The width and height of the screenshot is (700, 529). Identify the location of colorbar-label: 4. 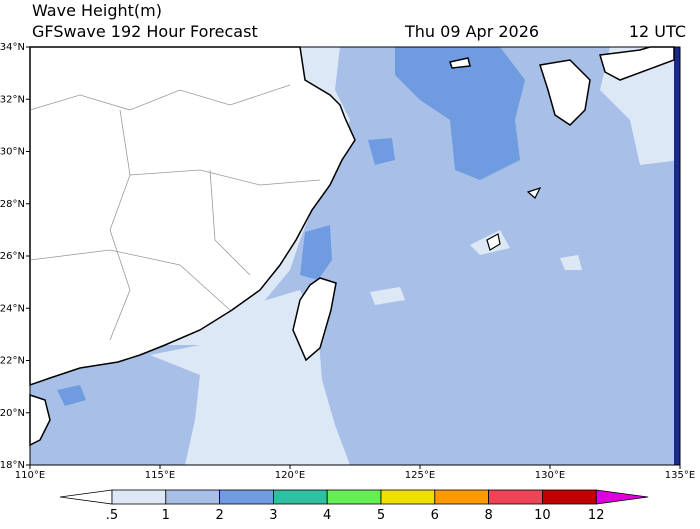
(327, 515).